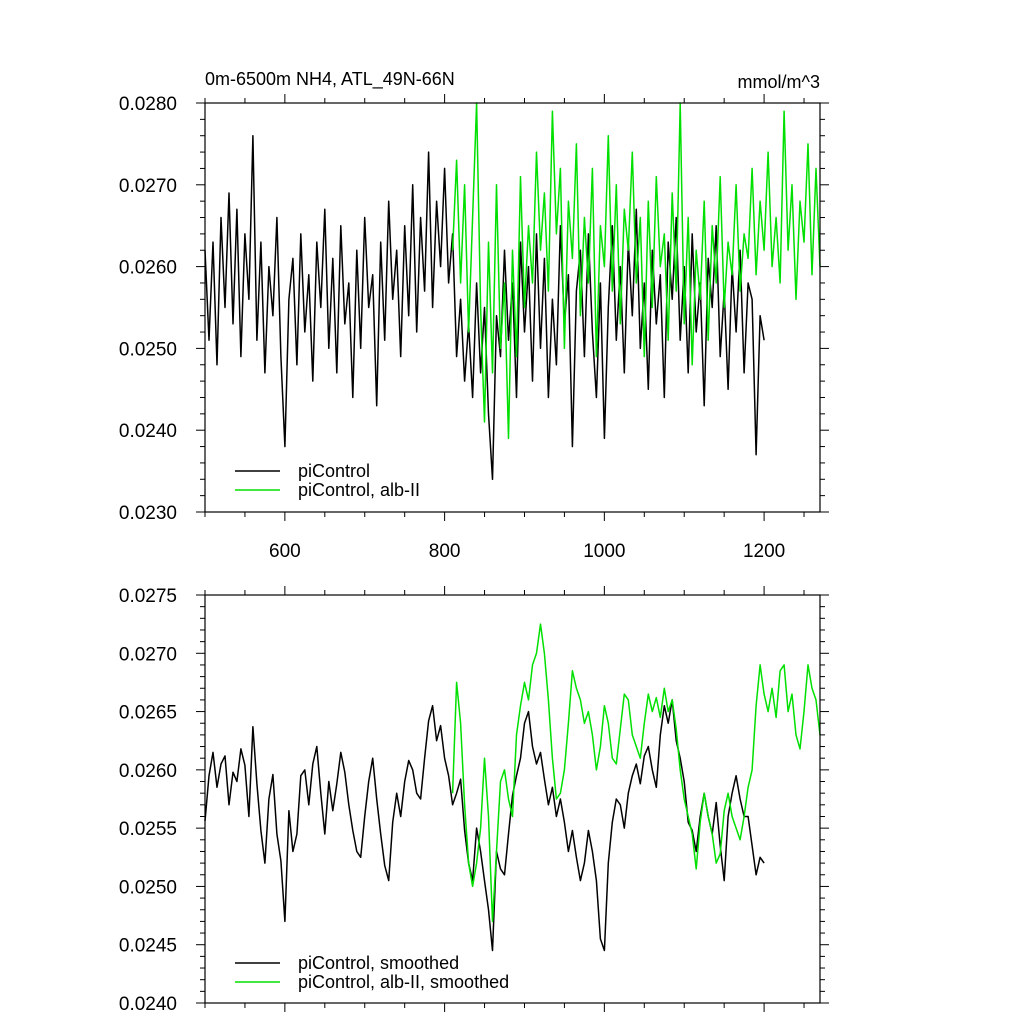 The image size is (1024, 1024). What do you see at coordinates (445, 551) in the screenshot?
I see `x-tick-label: 800` at bounding box center [445, 551].